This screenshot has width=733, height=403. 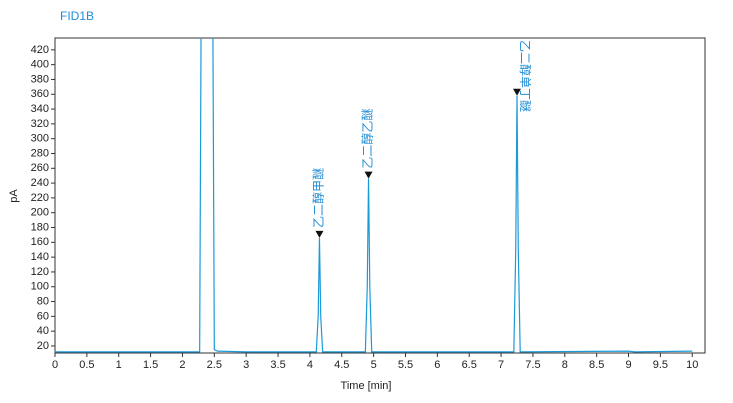 What do you see at coordinates (86, 365) in the screenshot?
I see `x-tick-label: 0.5` at bounding box center [86, 365].